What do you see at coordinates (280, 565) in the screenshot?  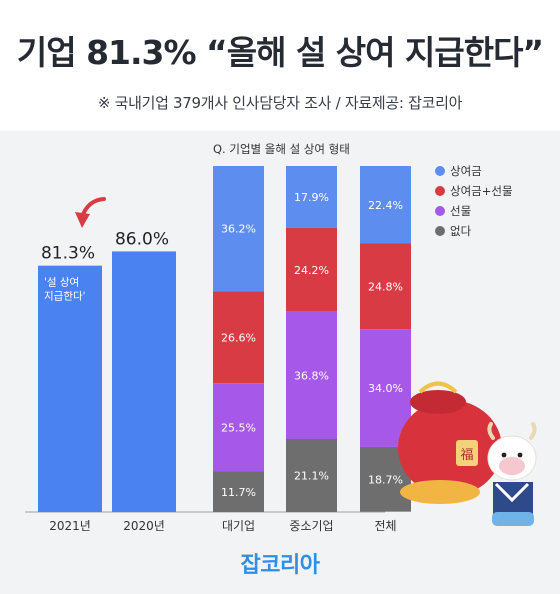 I see `brand-logo-text: 잡코리아` at bounding box center [280, 565].